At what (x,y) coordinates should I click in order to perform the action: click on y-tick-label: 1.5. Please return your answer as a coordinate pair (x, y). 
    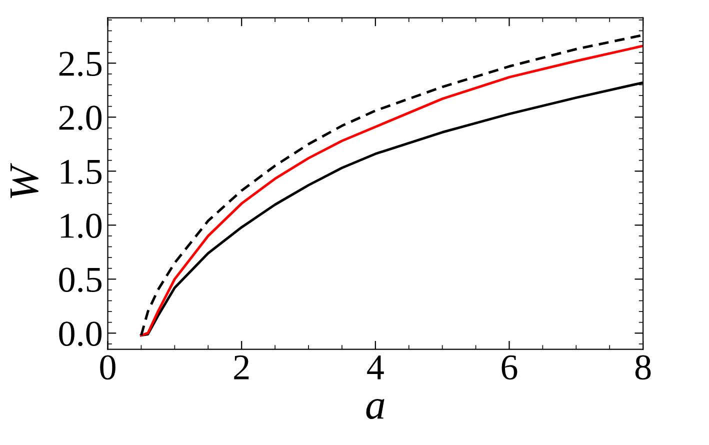
    Looking at the image, I should click on (81, 172).